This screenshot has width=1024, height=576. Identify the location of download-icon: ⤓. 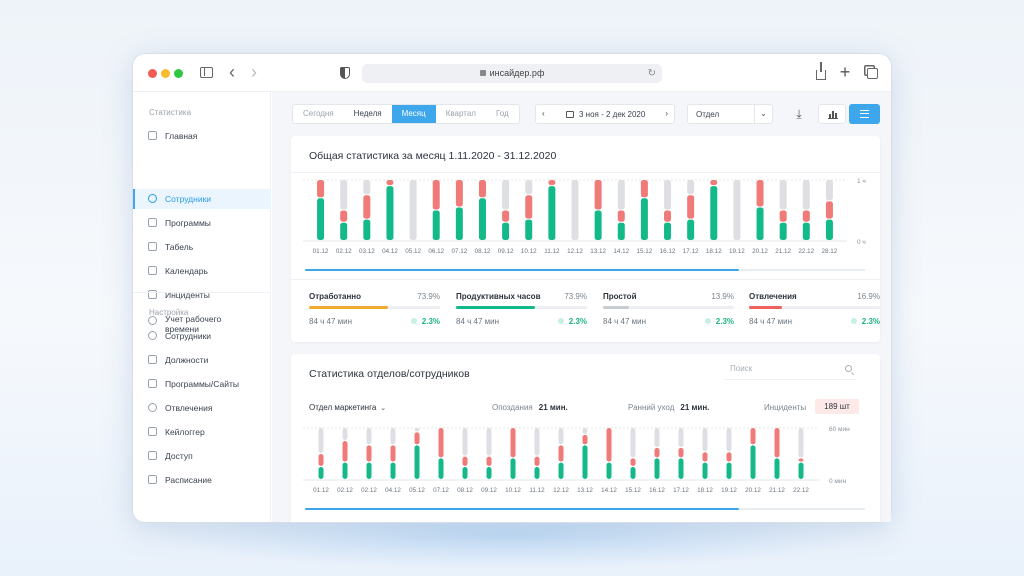
(799, 114).